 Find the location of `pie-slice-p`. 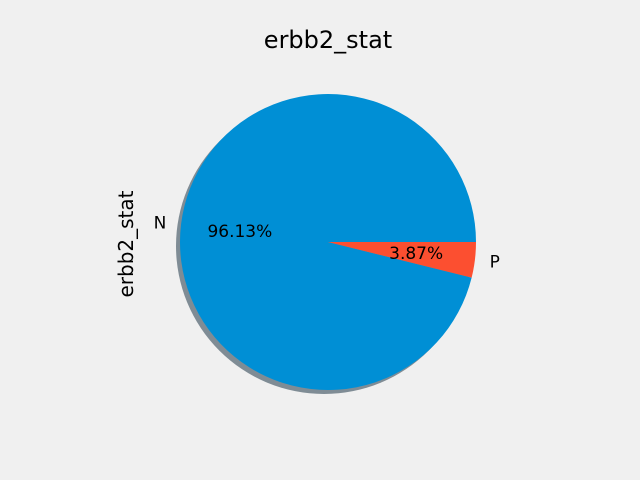

pie-slice-p is located at coordinates (402, 260).